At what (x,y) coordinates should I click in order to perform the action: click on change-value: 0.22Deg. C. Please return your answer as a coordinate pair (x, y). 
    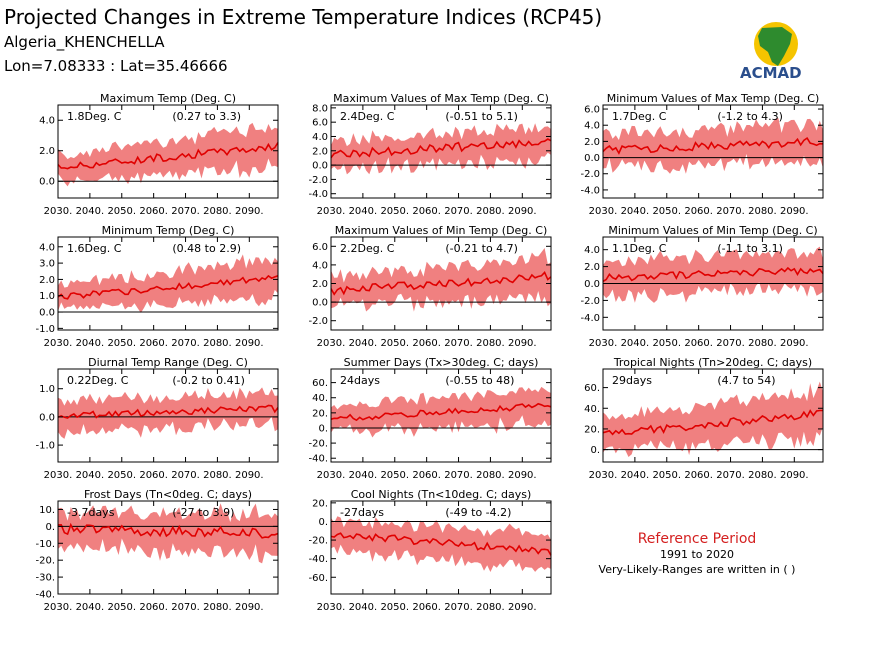
    Looking at the image, I should click on (98, 380).